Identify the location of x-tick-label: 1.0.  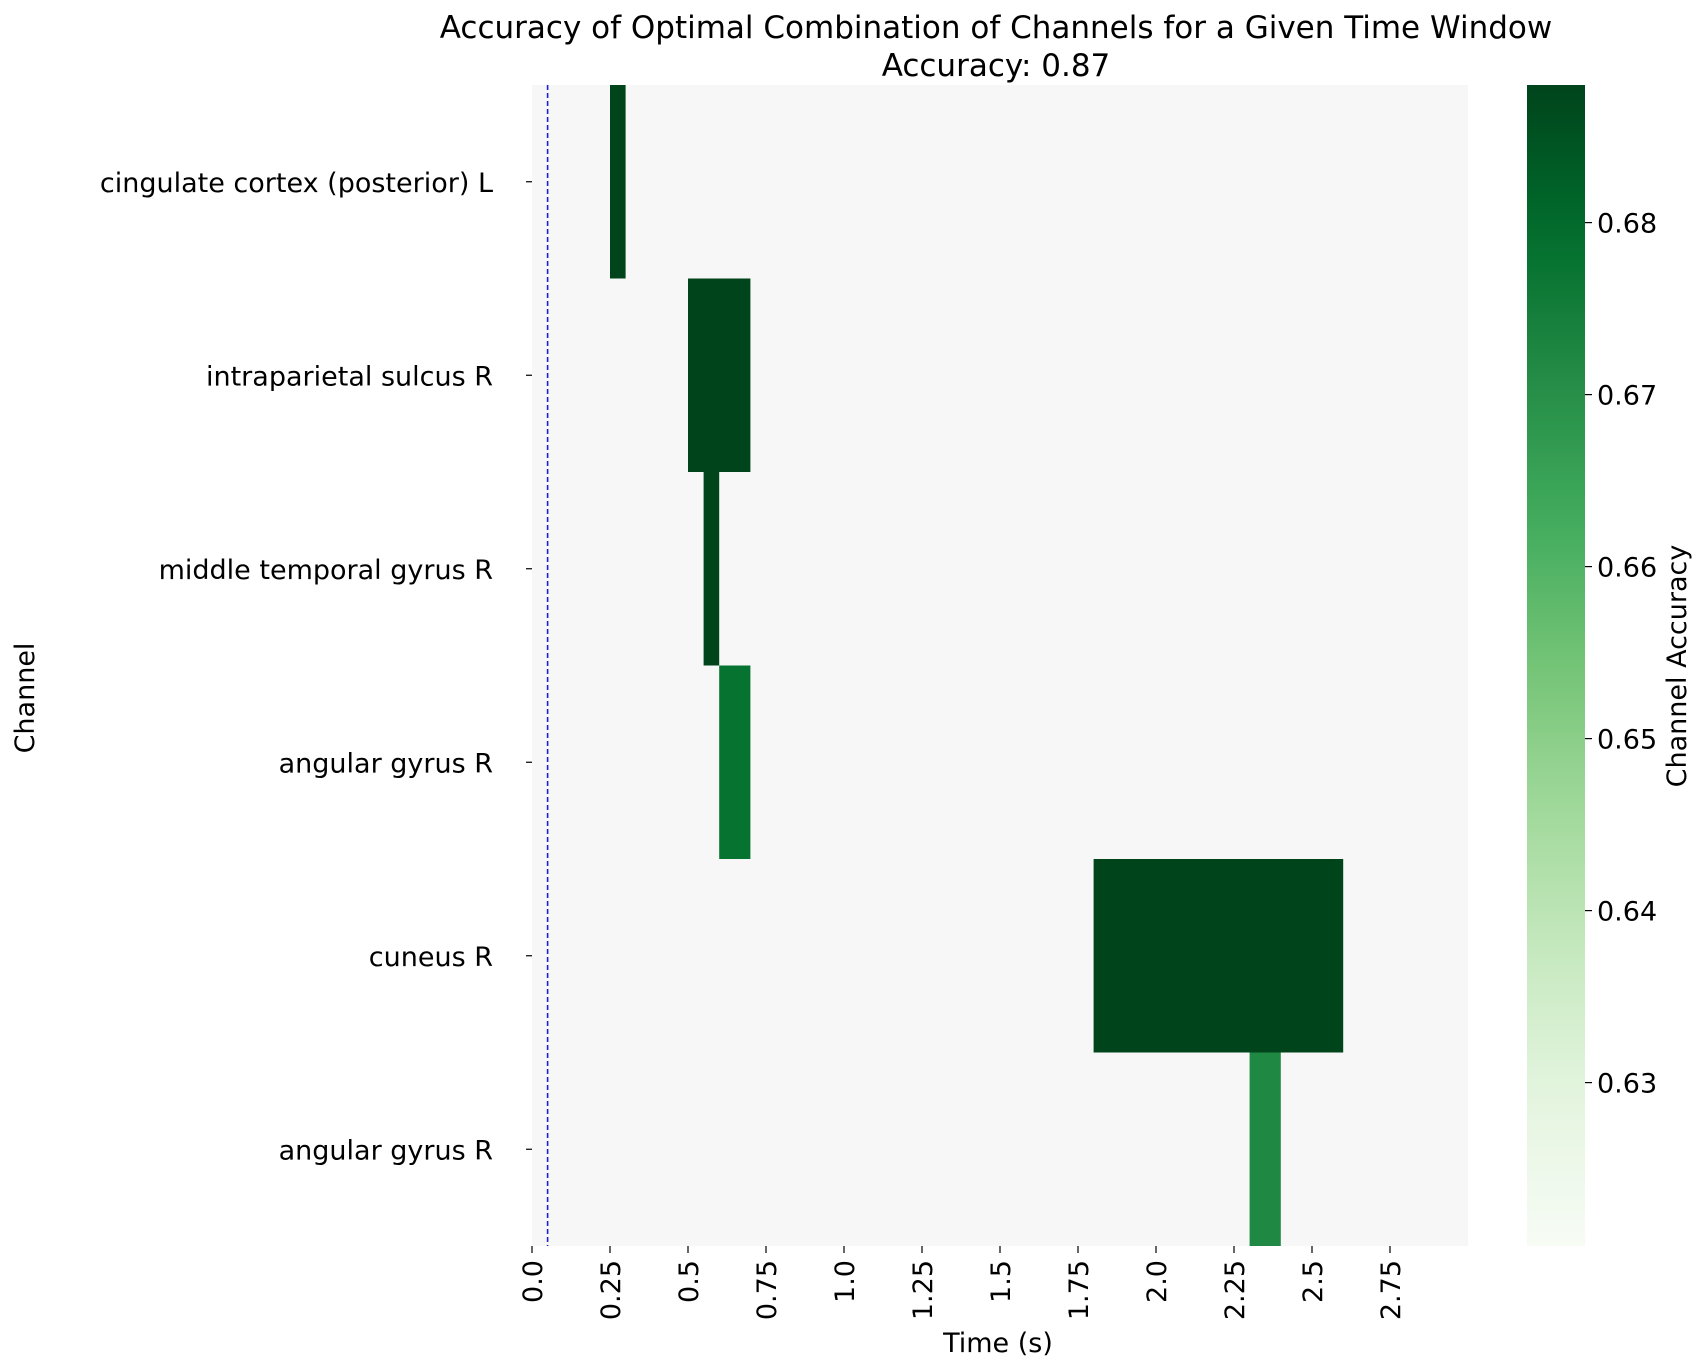
(845, 1281).